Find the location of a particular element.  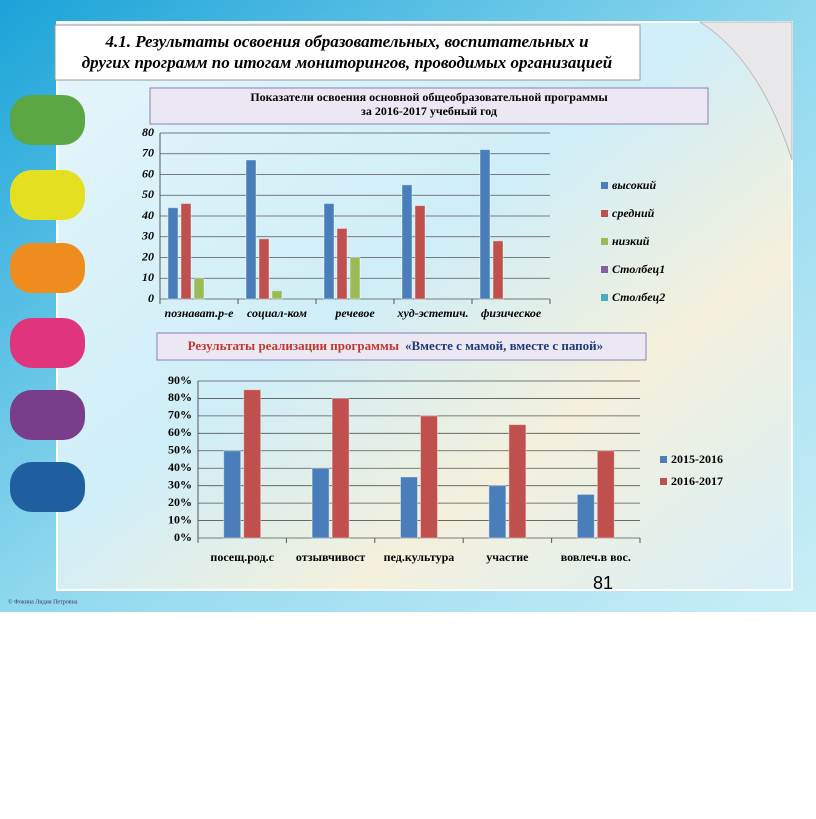

y-tick-label: 70% is located at coordinates (180, 415).